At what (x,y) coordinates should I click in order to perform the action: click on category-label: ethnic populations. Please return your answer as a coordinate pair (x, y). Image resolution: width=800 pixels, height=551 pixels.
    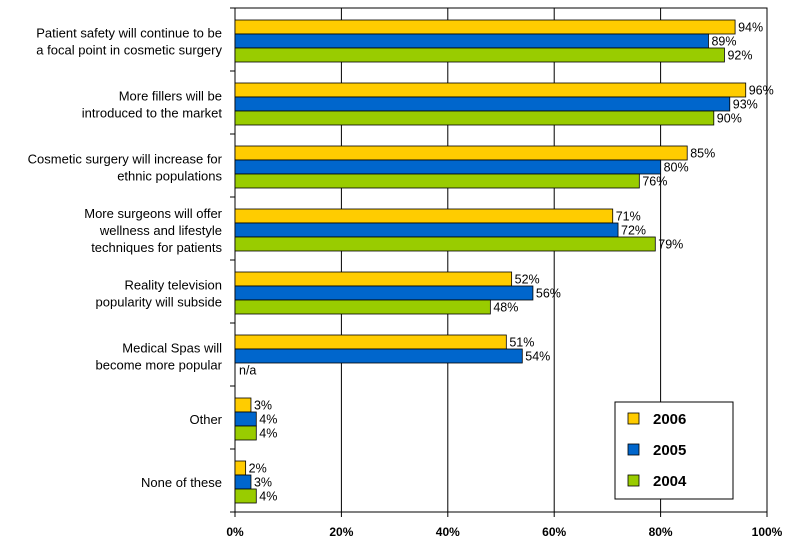
    Looking at the image, I should click on (169, 176).